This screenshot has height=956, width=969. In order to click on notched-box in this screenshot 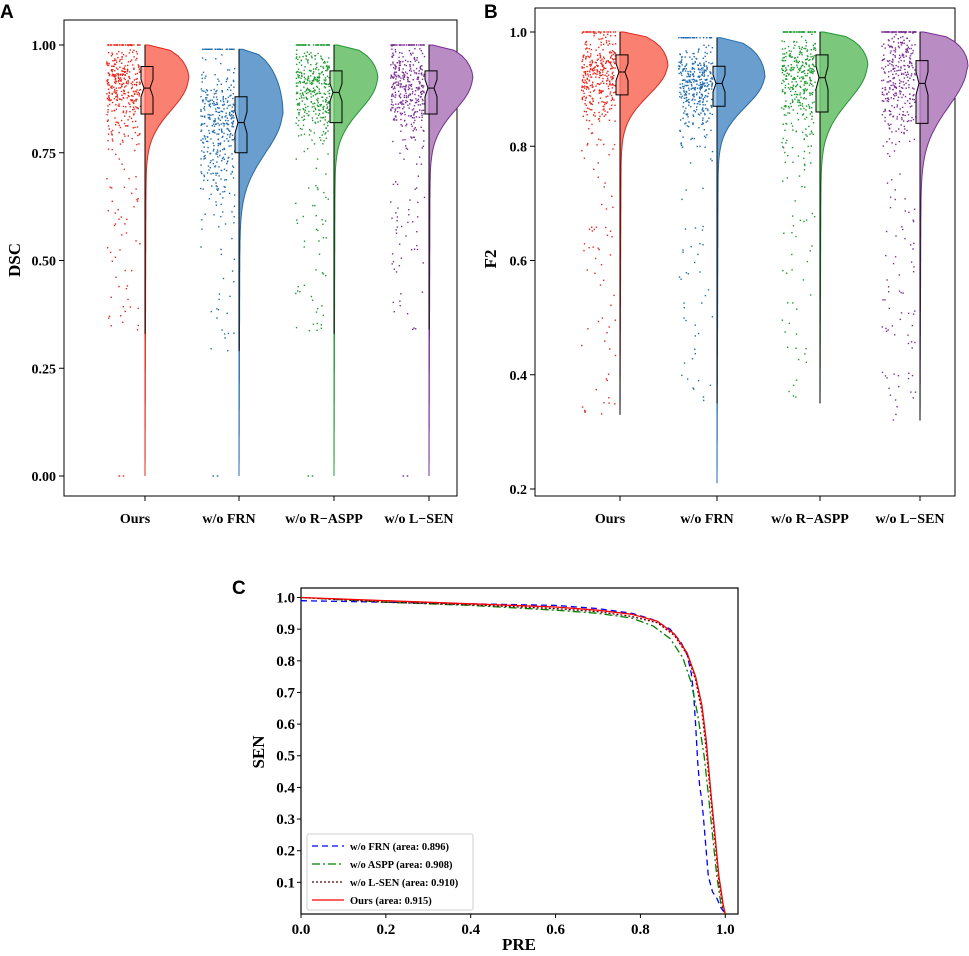, I will do `click(431, 92)`.